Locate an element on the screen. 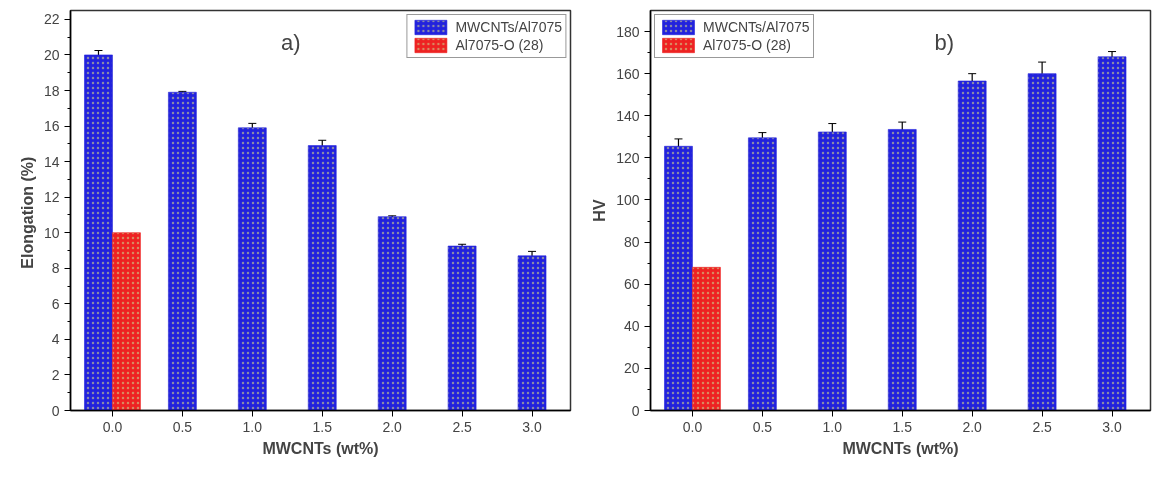 This screenshot has height=477, width=1169. y-tick-label: 160 is located at coordinates (628, 73).